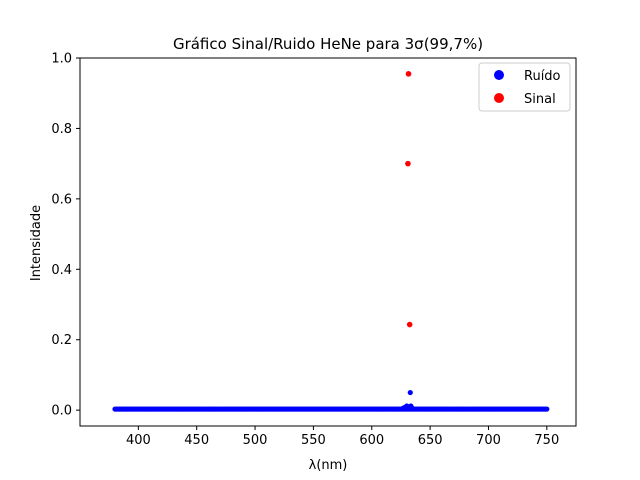 Image resolution: width=640 pixels, height=480 pixels. I want to click on legend: Ruído Sinal, so click(524, 87).